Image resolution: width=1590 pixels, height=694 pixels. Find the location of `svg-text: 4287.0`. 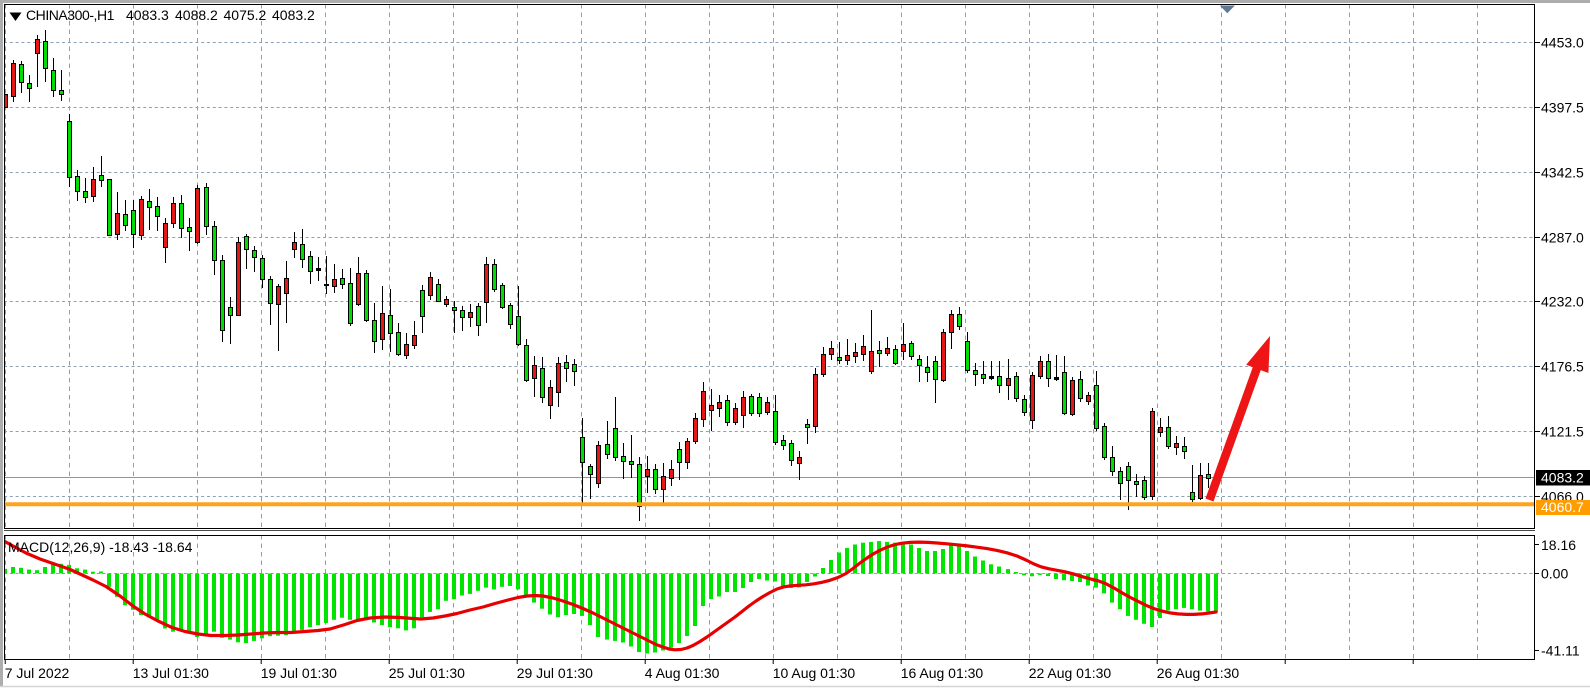

svg-text: 4287.0 is located at coordinates (1562, 238).